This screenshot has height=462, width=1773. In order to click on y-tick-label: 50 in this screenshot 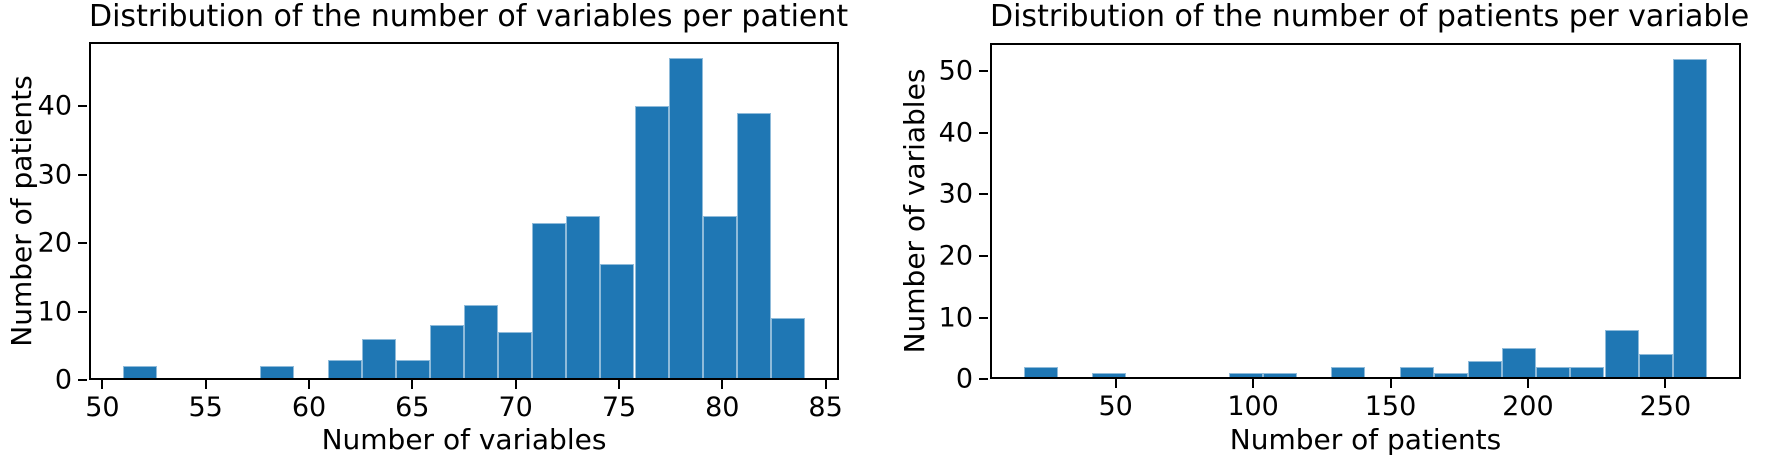, I will do `click(955, 71)`.